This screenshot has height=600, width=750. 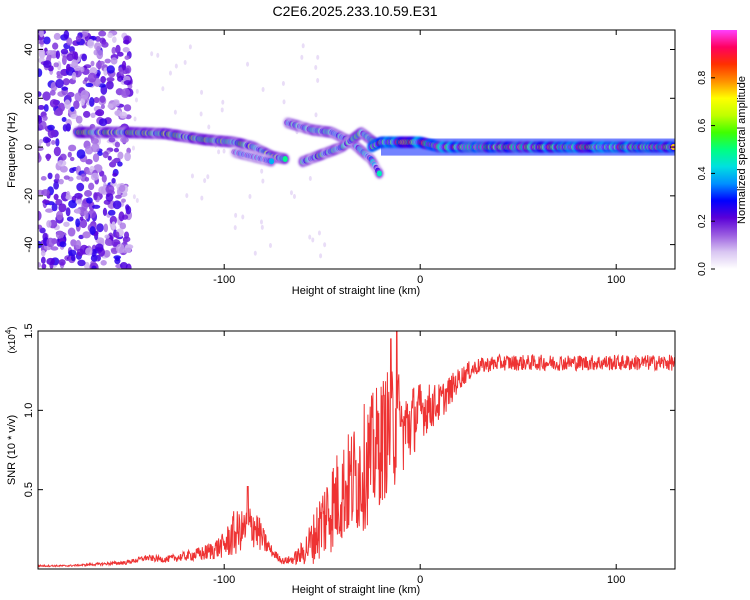 I want to click on snr-x-label: Height of straight line (km), so click(x=356, y=590).